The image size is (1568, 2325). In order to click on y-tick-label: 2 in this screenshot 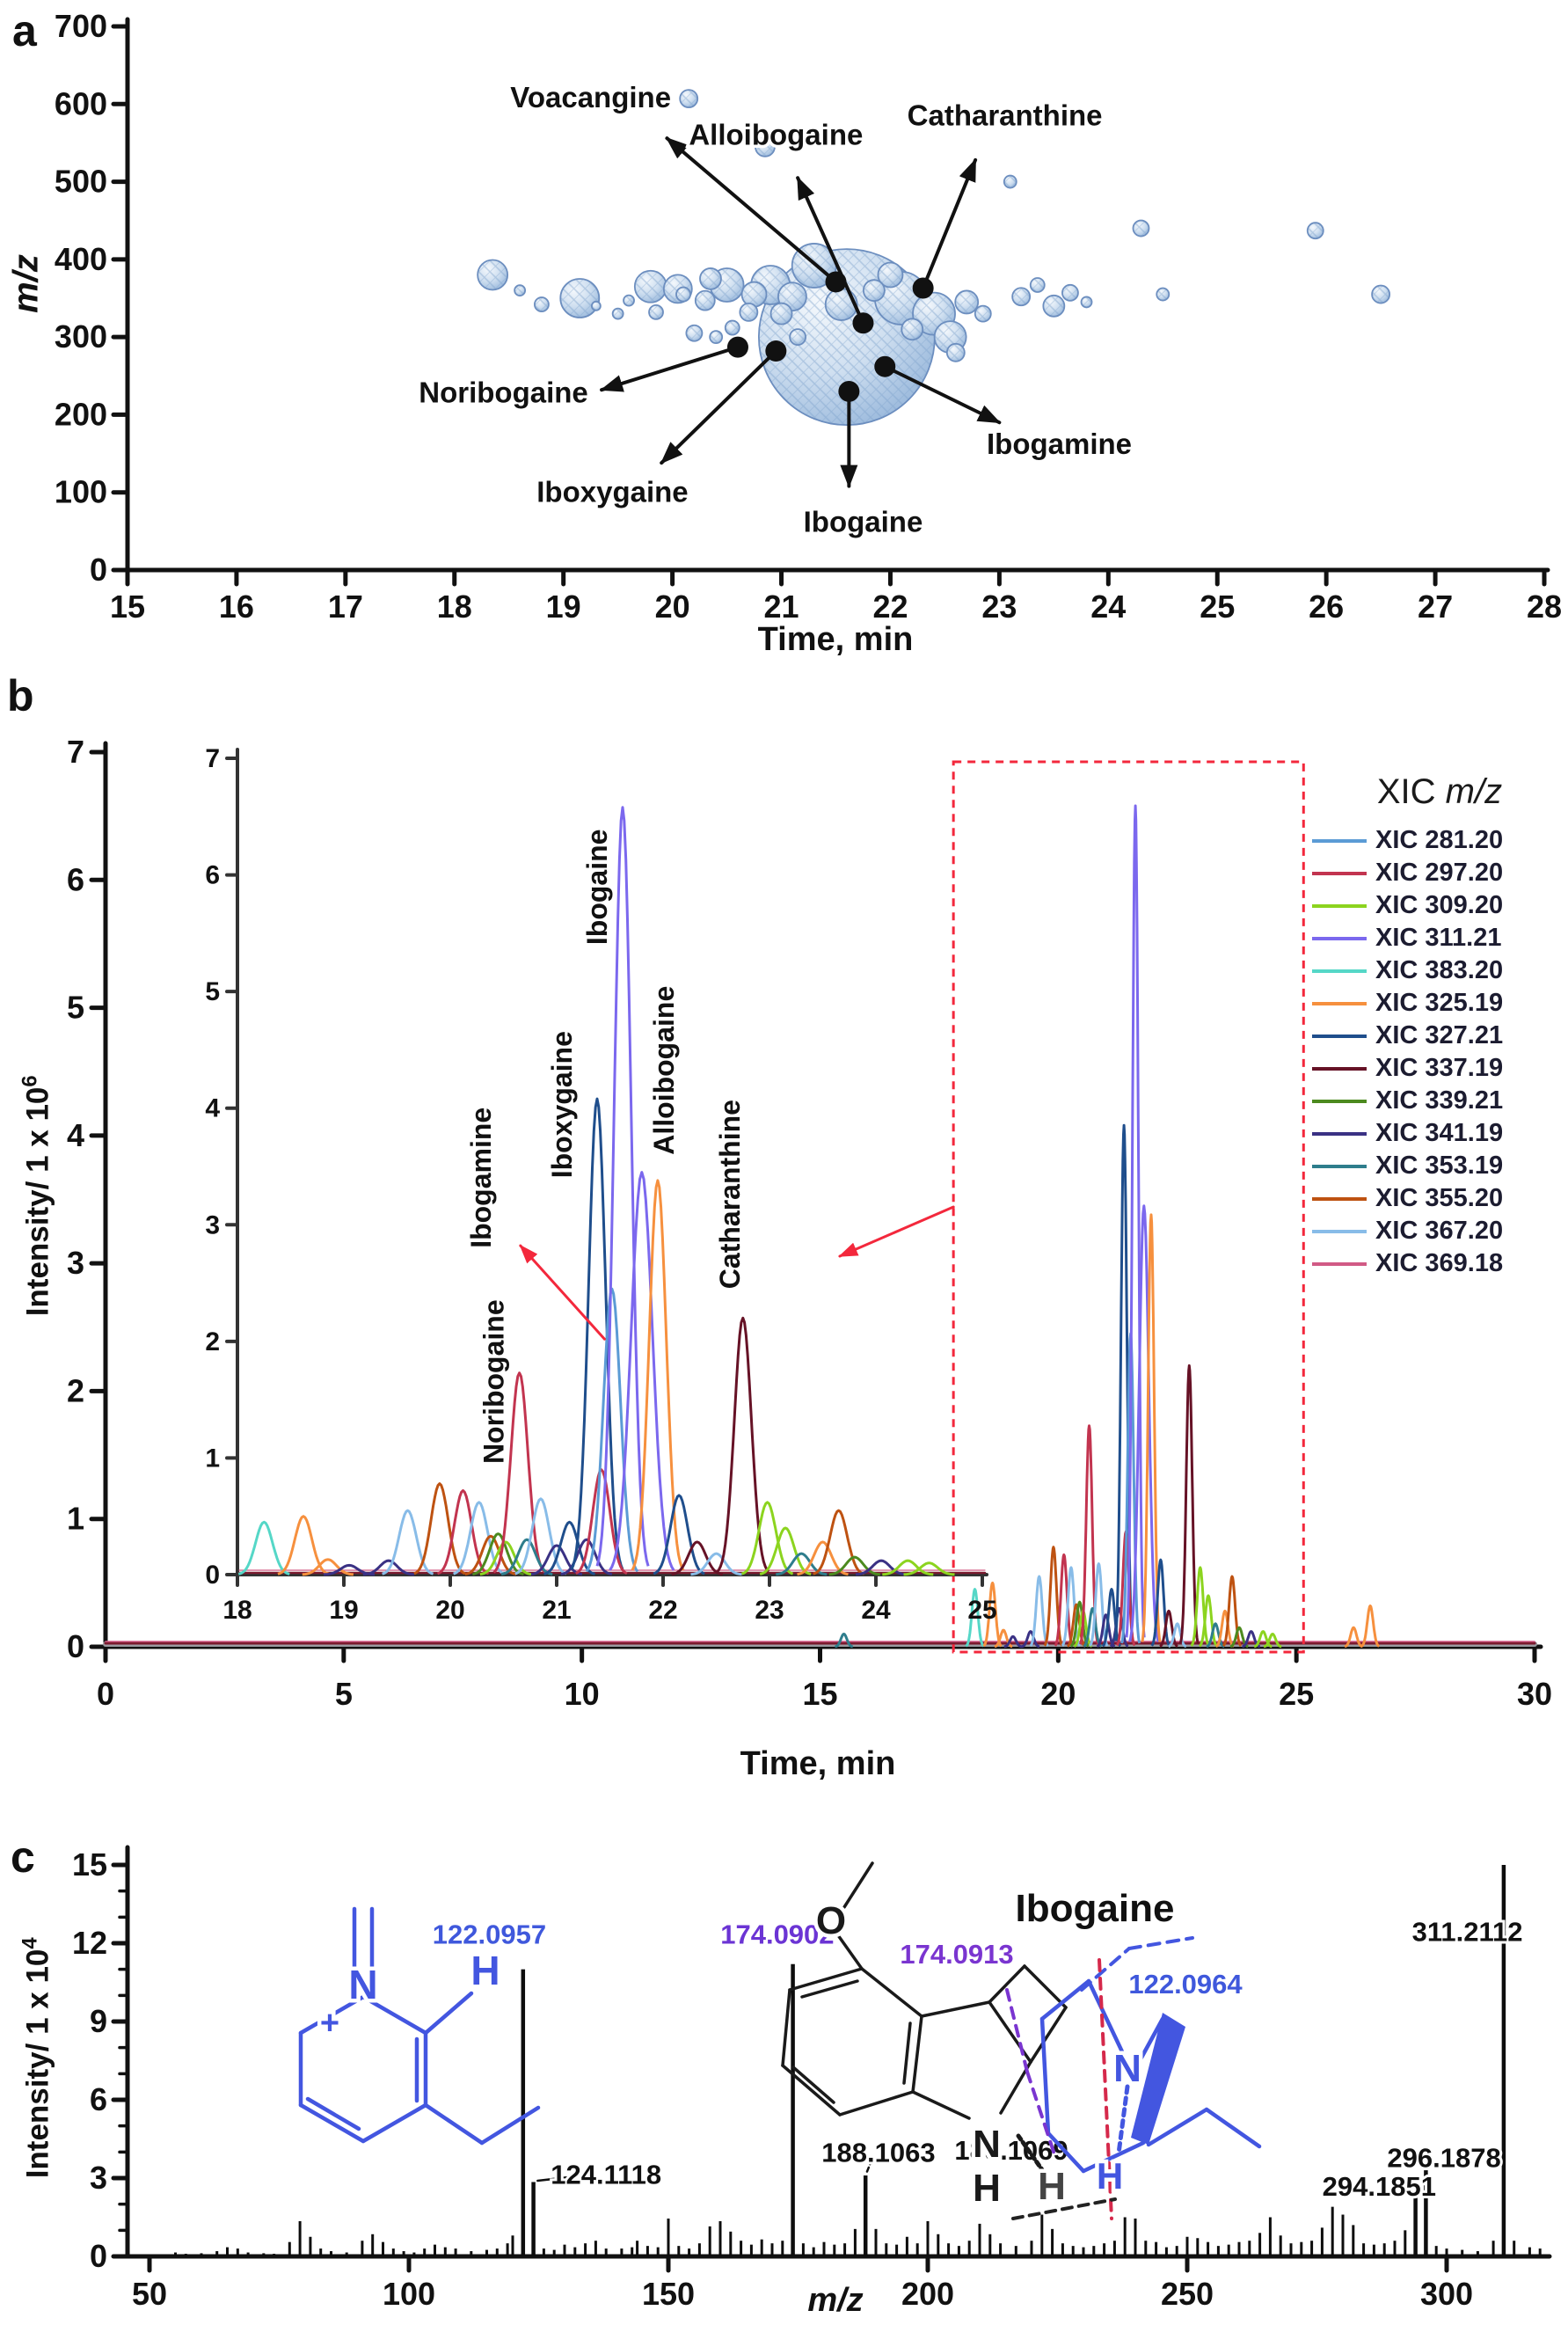, I will do `click(75, 1390)`.